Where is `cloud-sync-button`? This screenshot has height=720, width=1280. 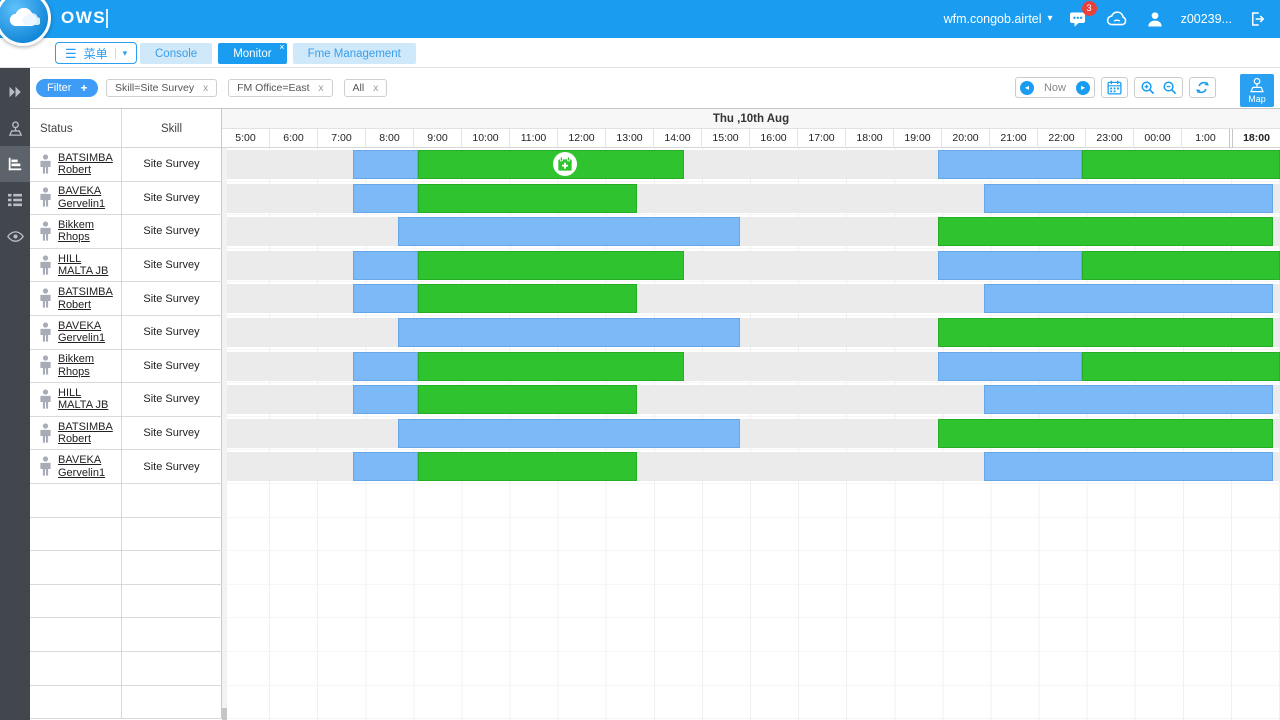
cloud-sync-button is located at coordinates (1117, 19).